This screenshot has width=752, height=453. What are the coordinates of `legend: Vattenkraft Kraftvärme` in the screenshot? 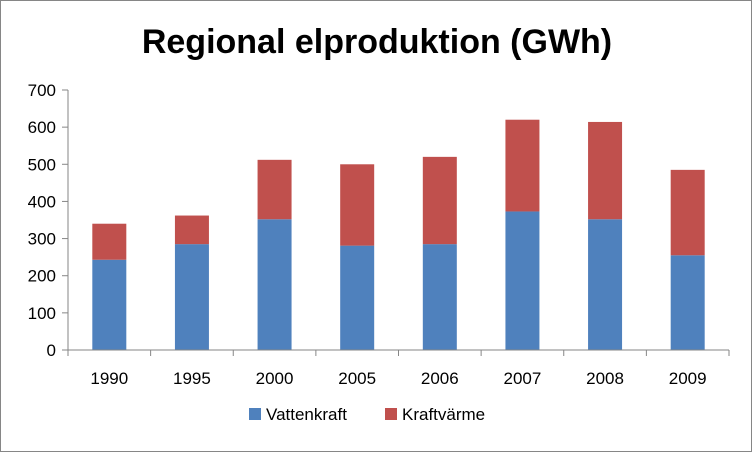 It's located at (367, 414).